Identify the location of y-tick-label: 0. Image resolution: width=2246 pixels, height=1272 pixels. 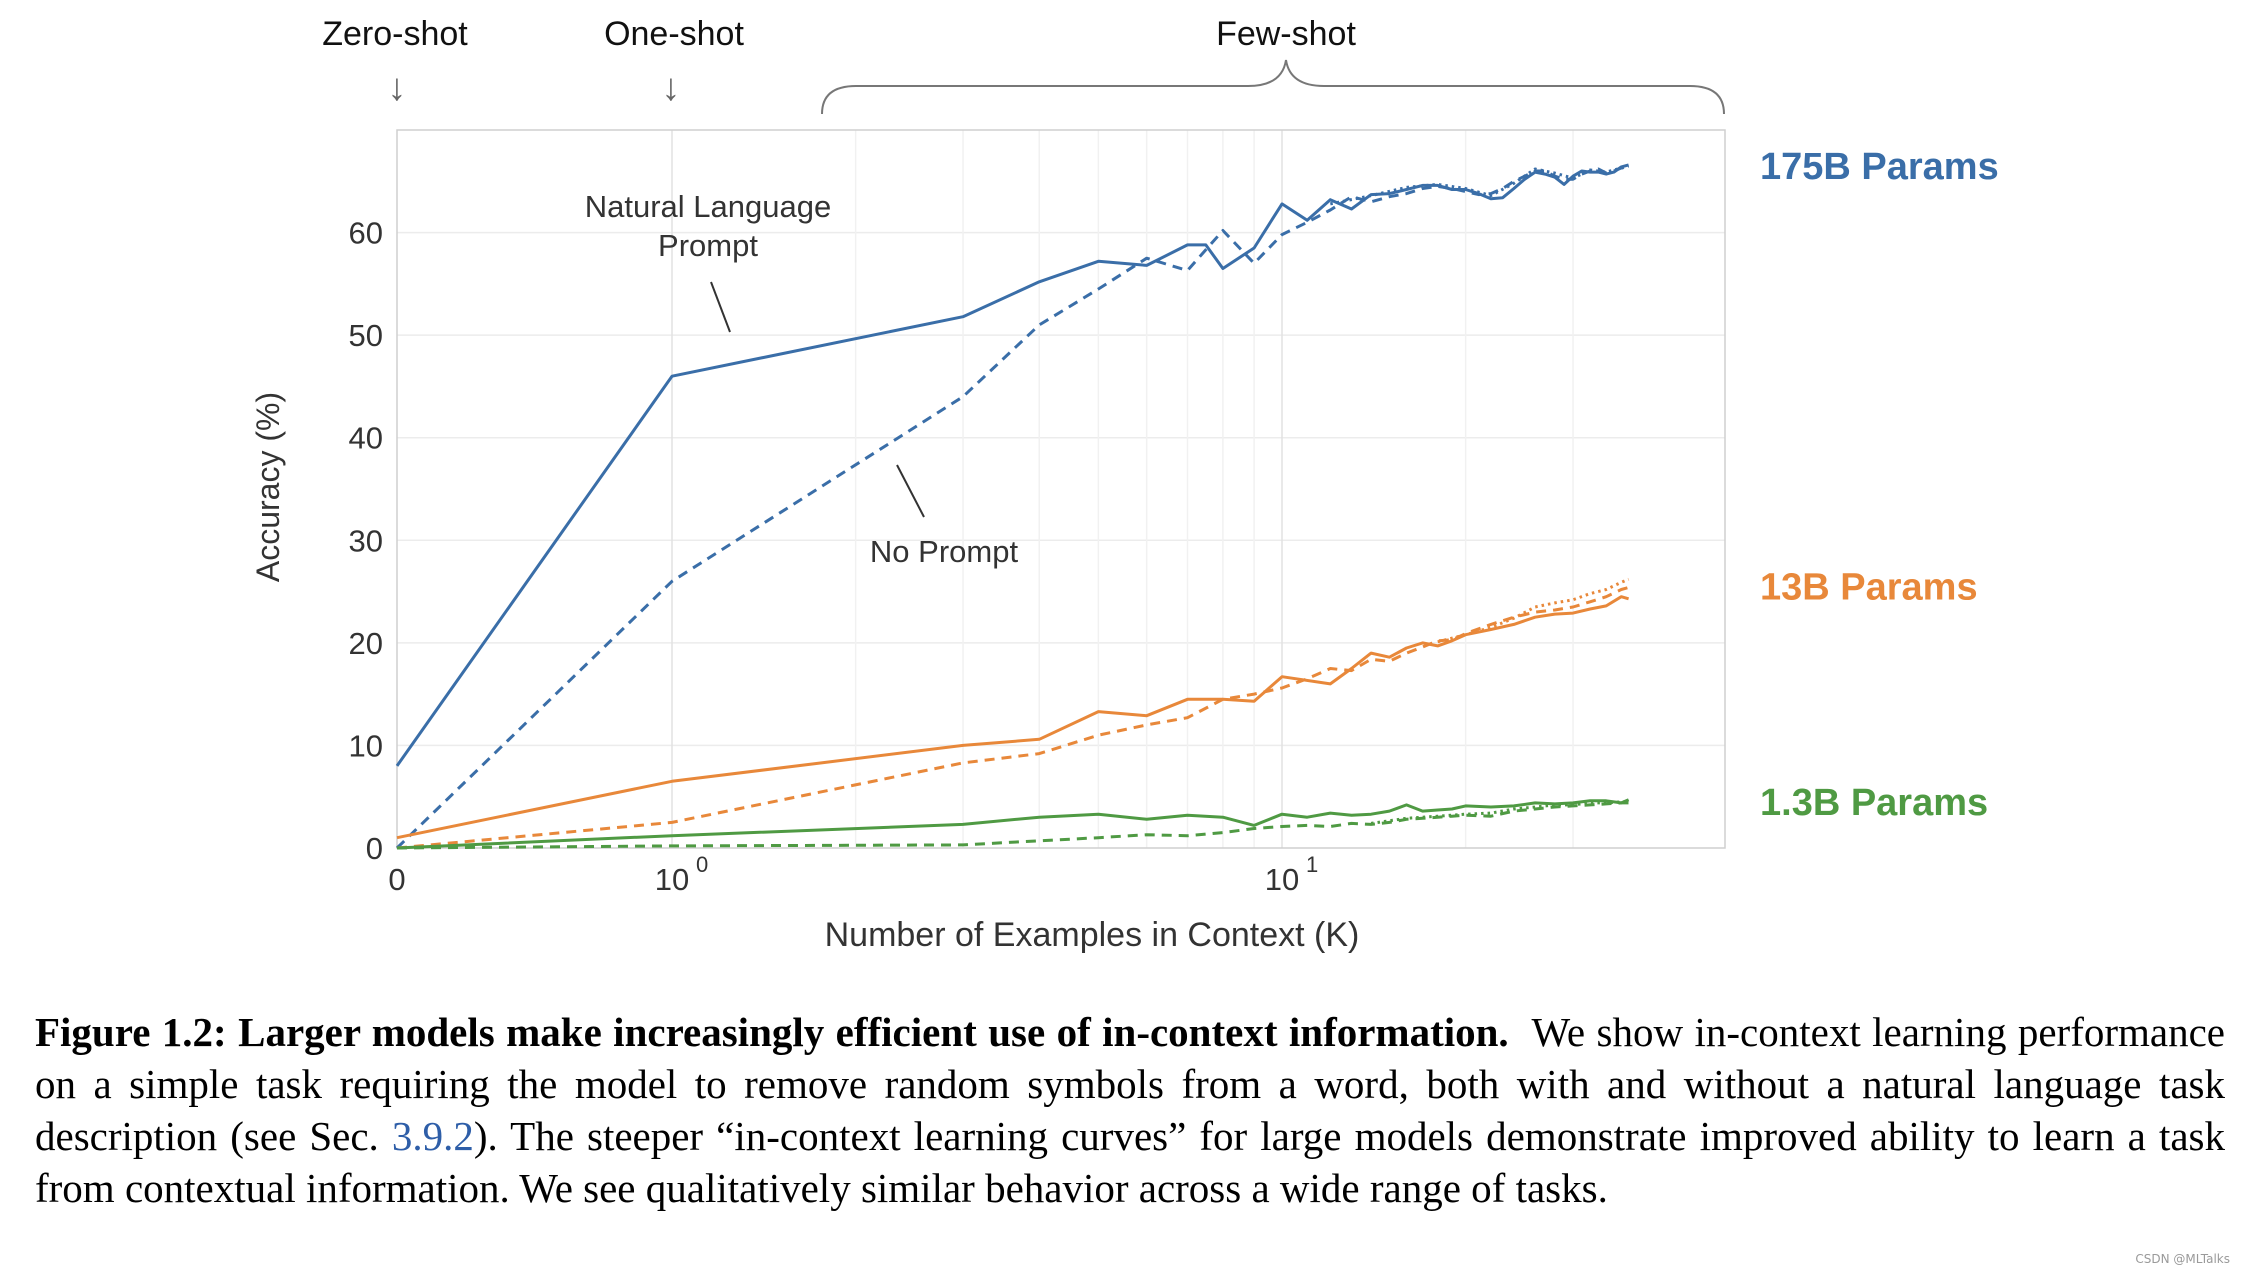
(374, 848).